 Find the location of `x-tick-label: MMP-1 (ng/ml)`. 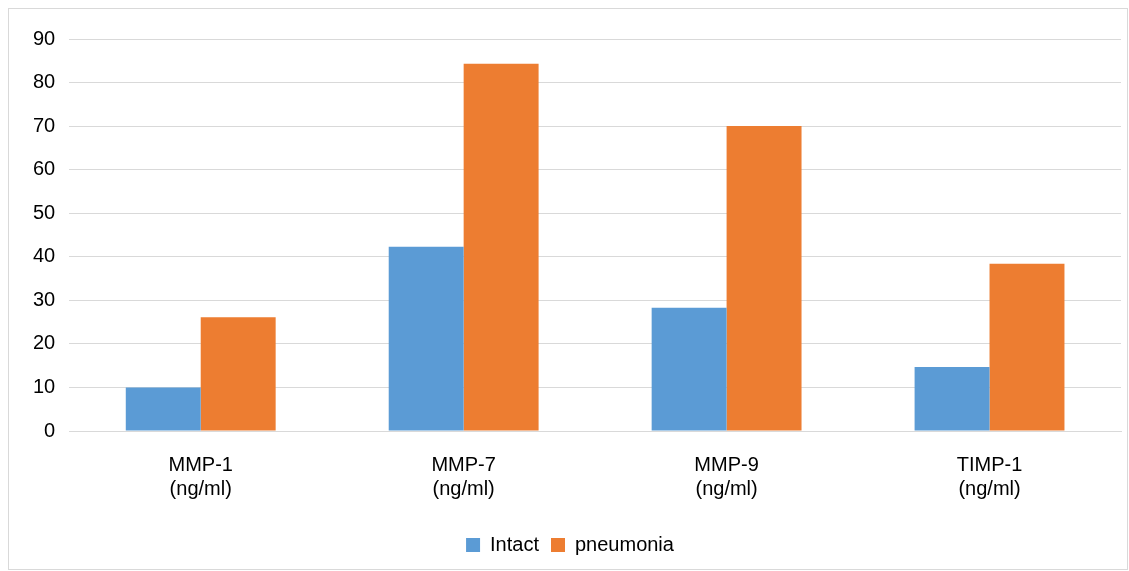

x-tick-label: MMP-1 (ng/ml) is located at coordinates (200, 475).